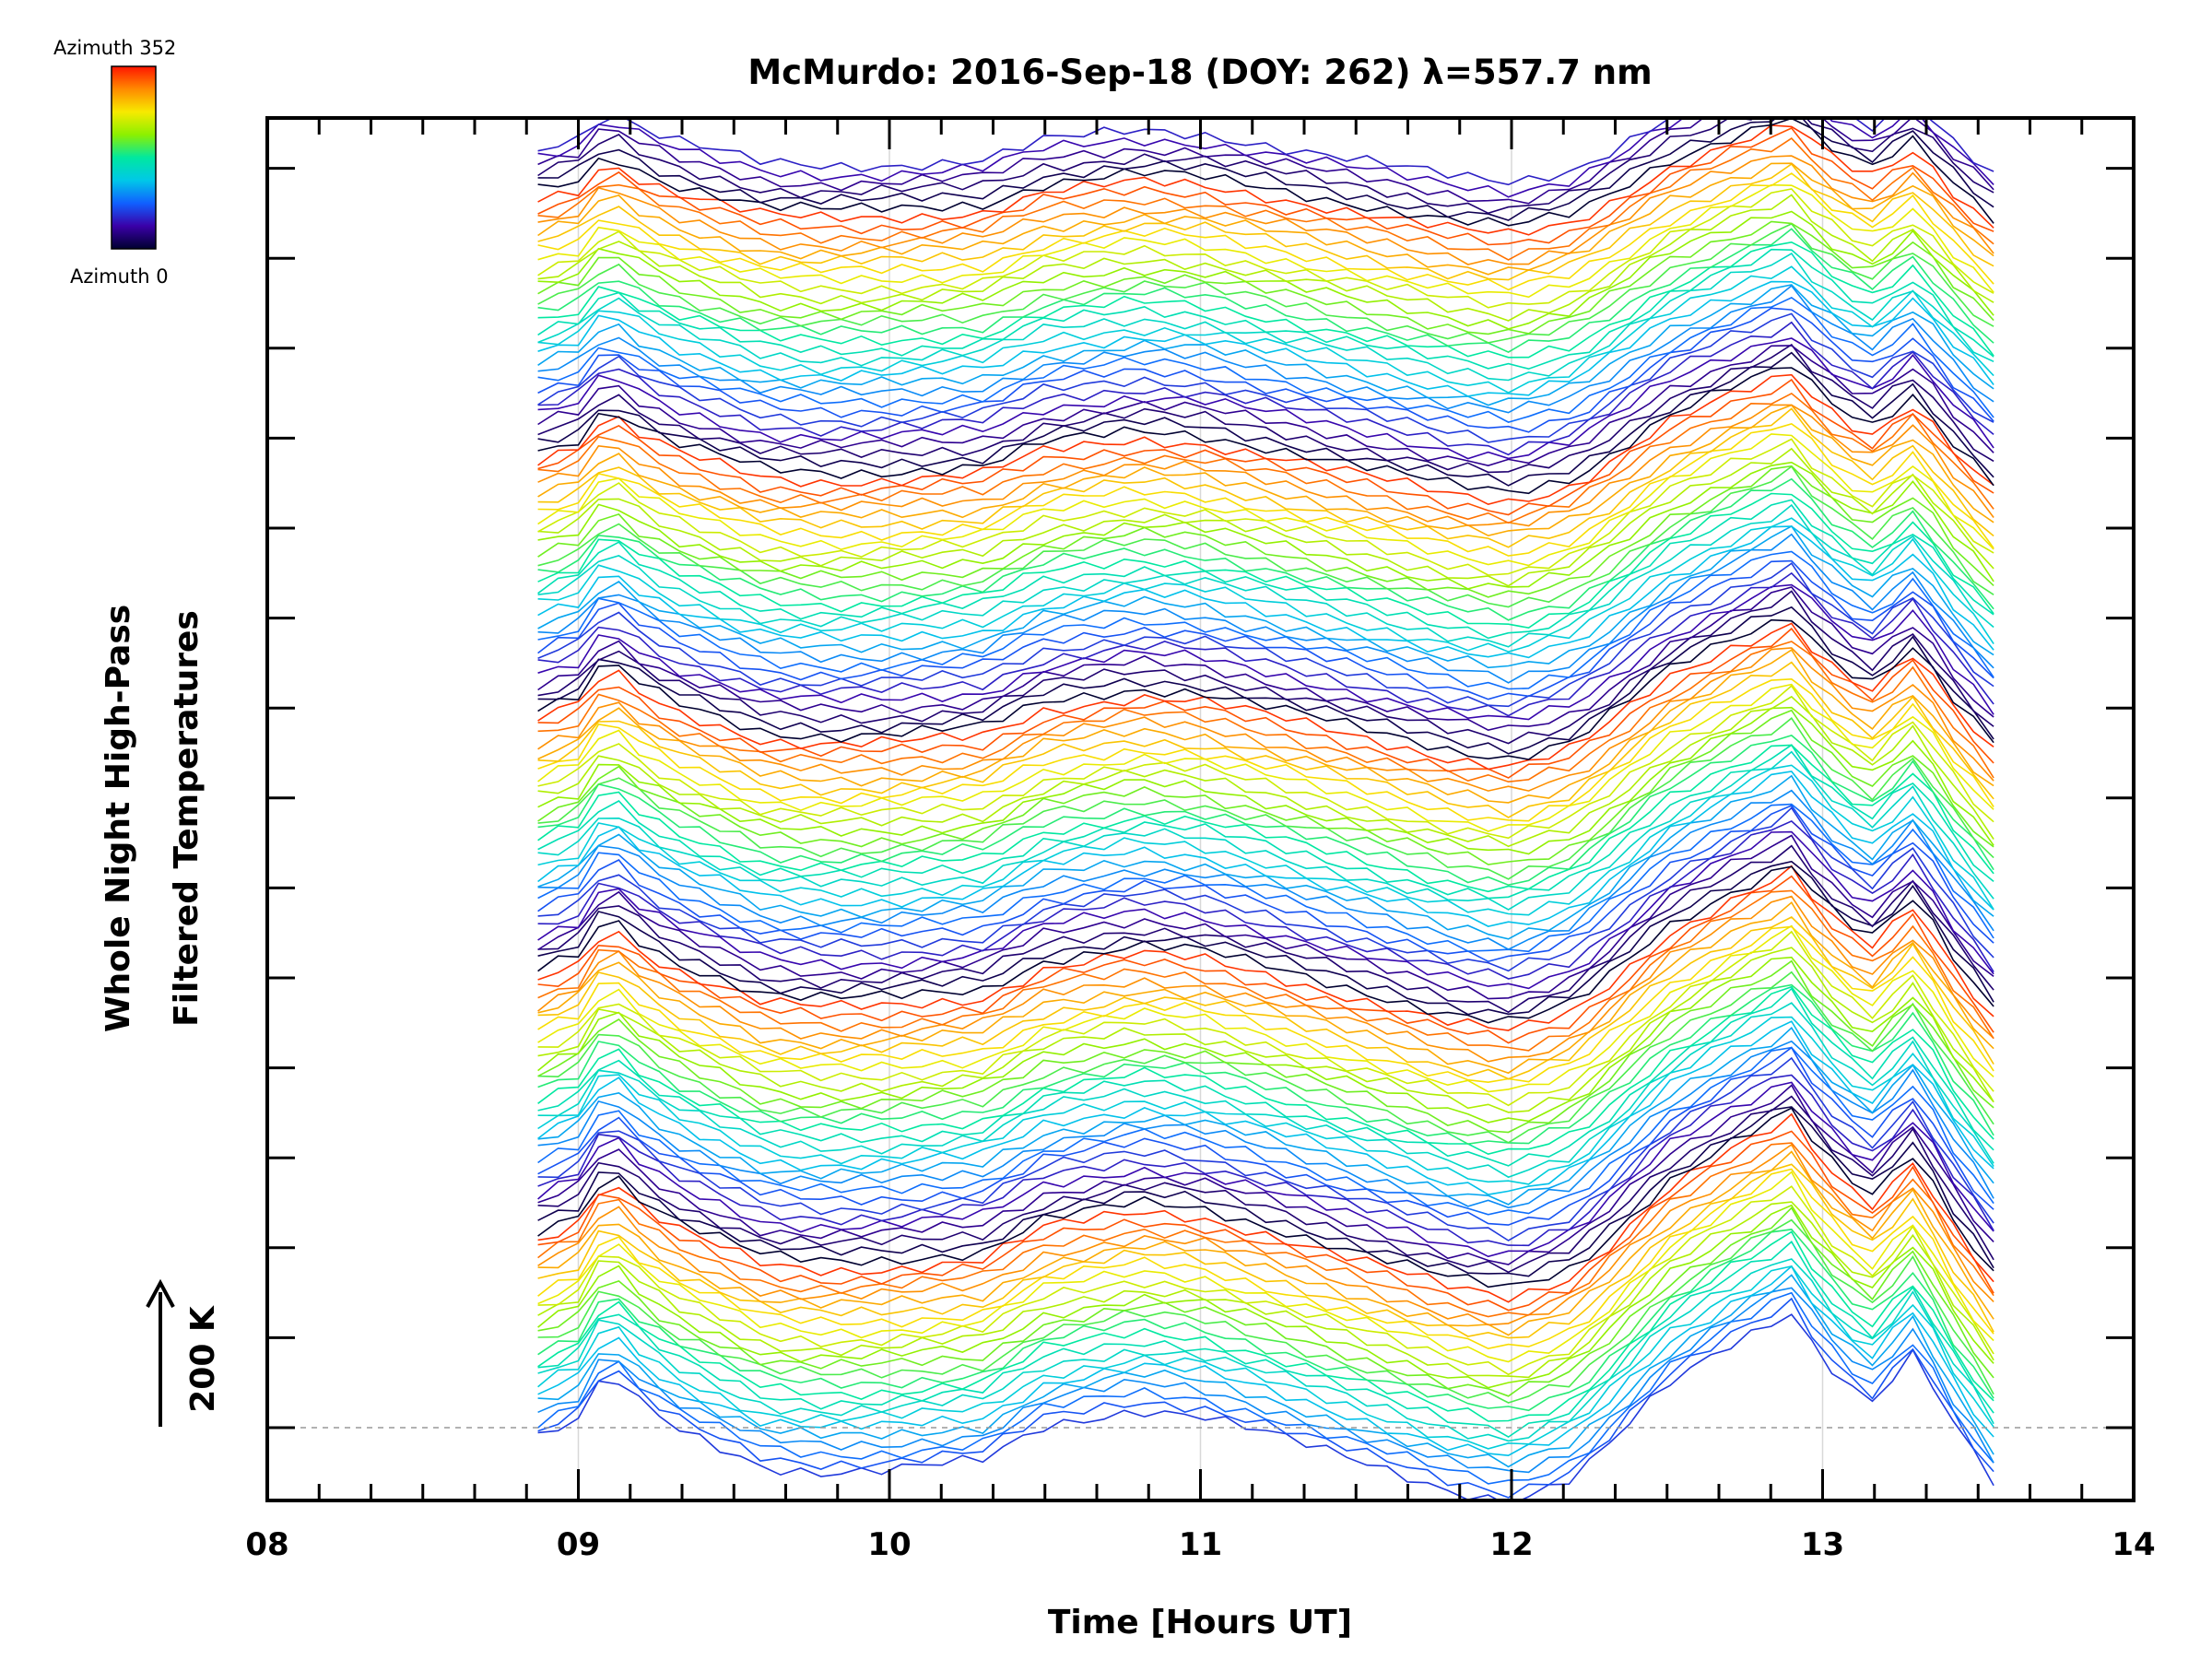 The image size is (2212, 1659). I want to click on x-tick-label: 13, so click(1822, 1544).